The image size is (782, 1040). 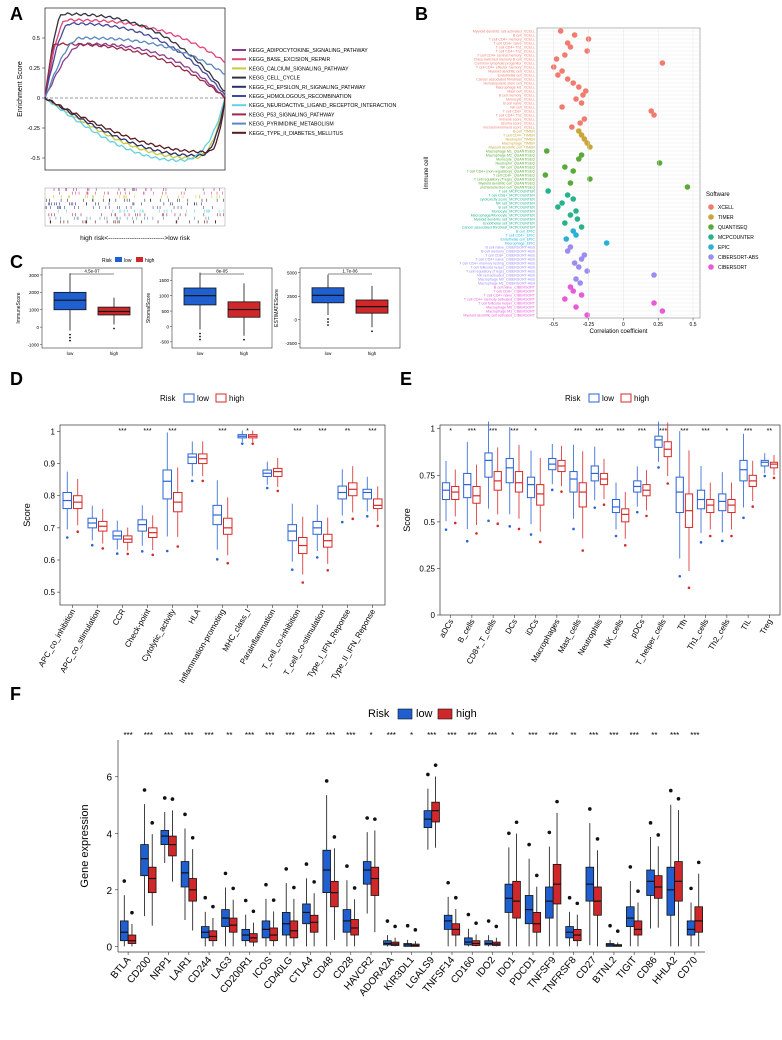 I want to click on panel-c-pvalue: 4.5e-07, so click(x=92, y=271).